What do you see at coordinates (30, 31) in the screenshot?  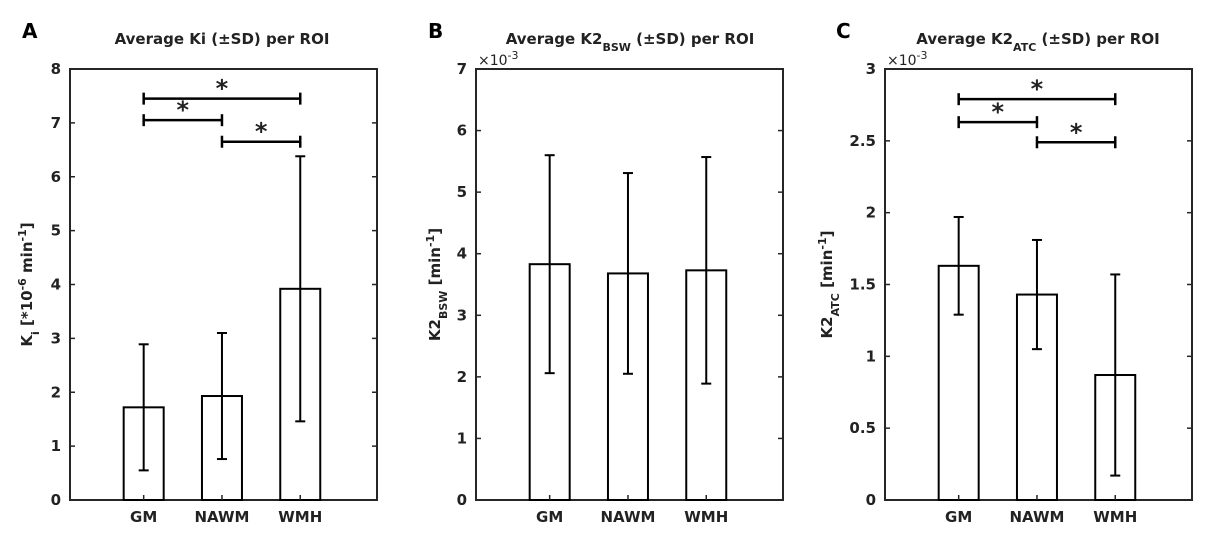 I see `panel-letter: A` at bounding box center [30, 31].